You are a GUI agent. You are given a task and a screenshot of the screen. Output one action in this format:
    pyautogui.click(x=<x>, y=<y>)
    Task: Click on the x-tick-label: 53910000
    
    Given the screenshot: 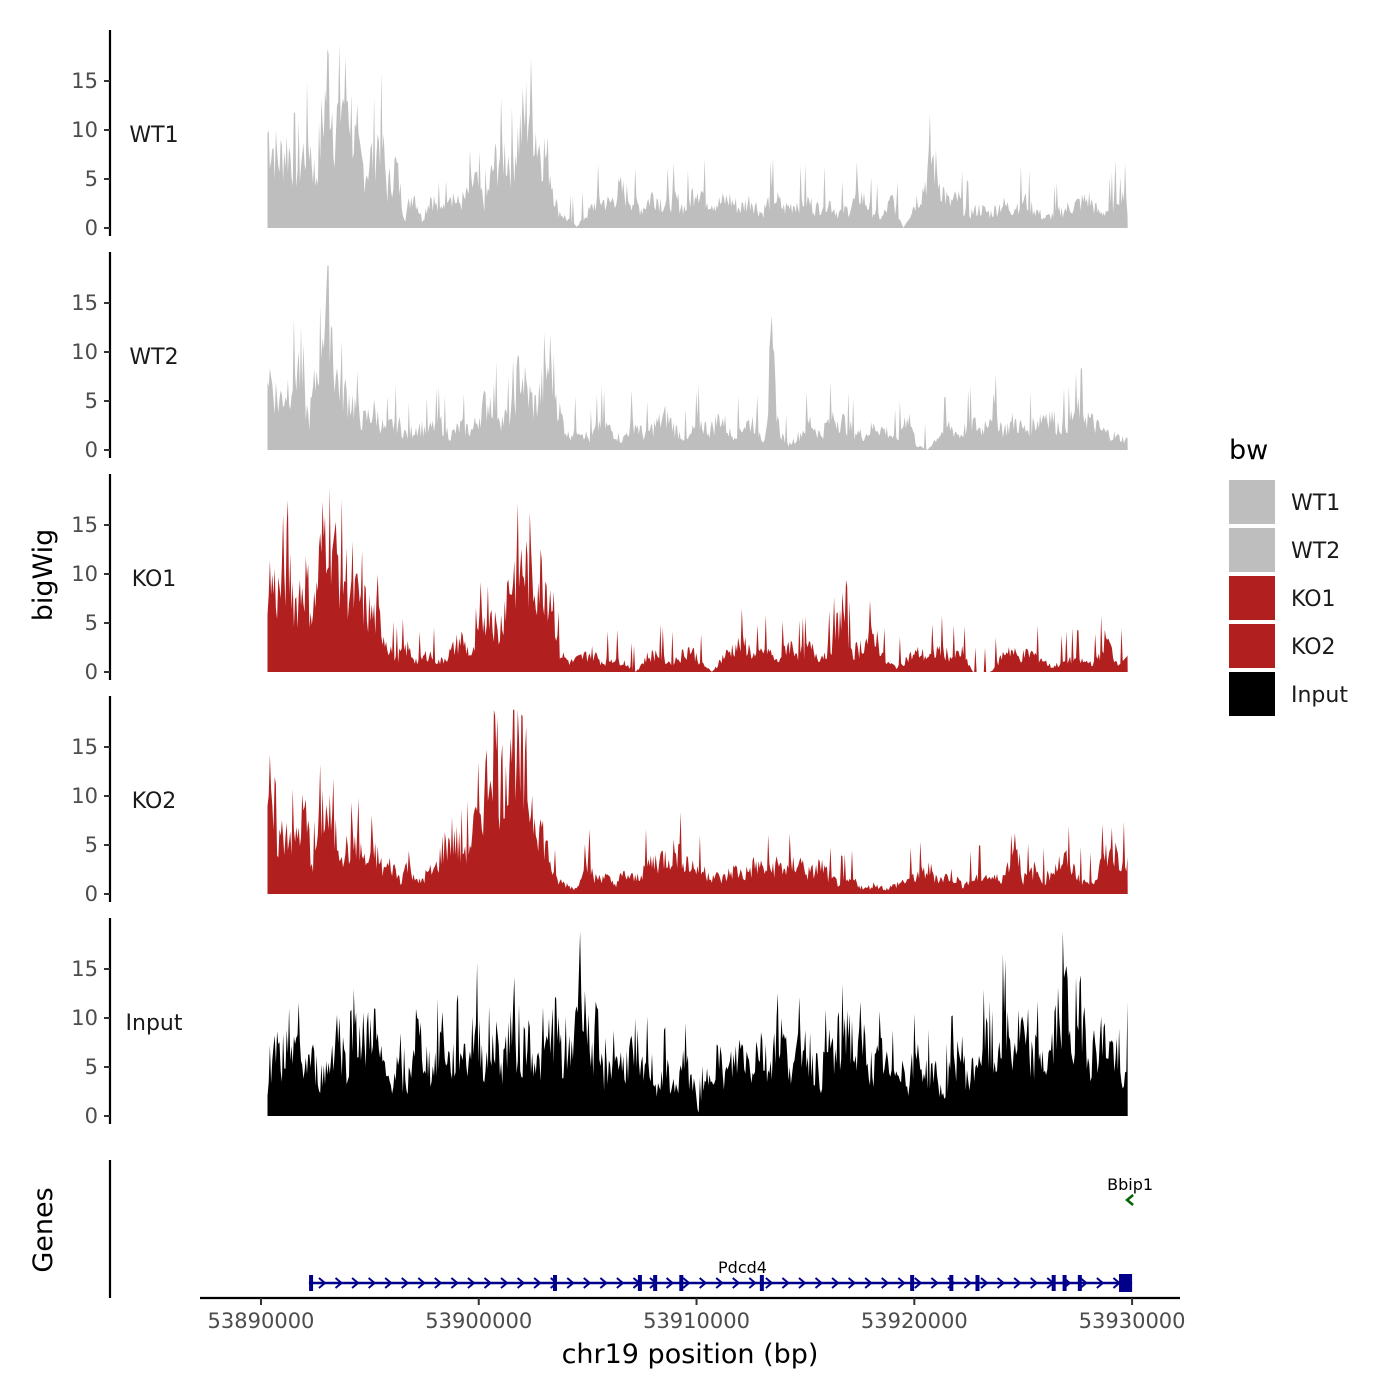 What is the action you would take?
    pyautogui.click(x=696, y=1321)
    